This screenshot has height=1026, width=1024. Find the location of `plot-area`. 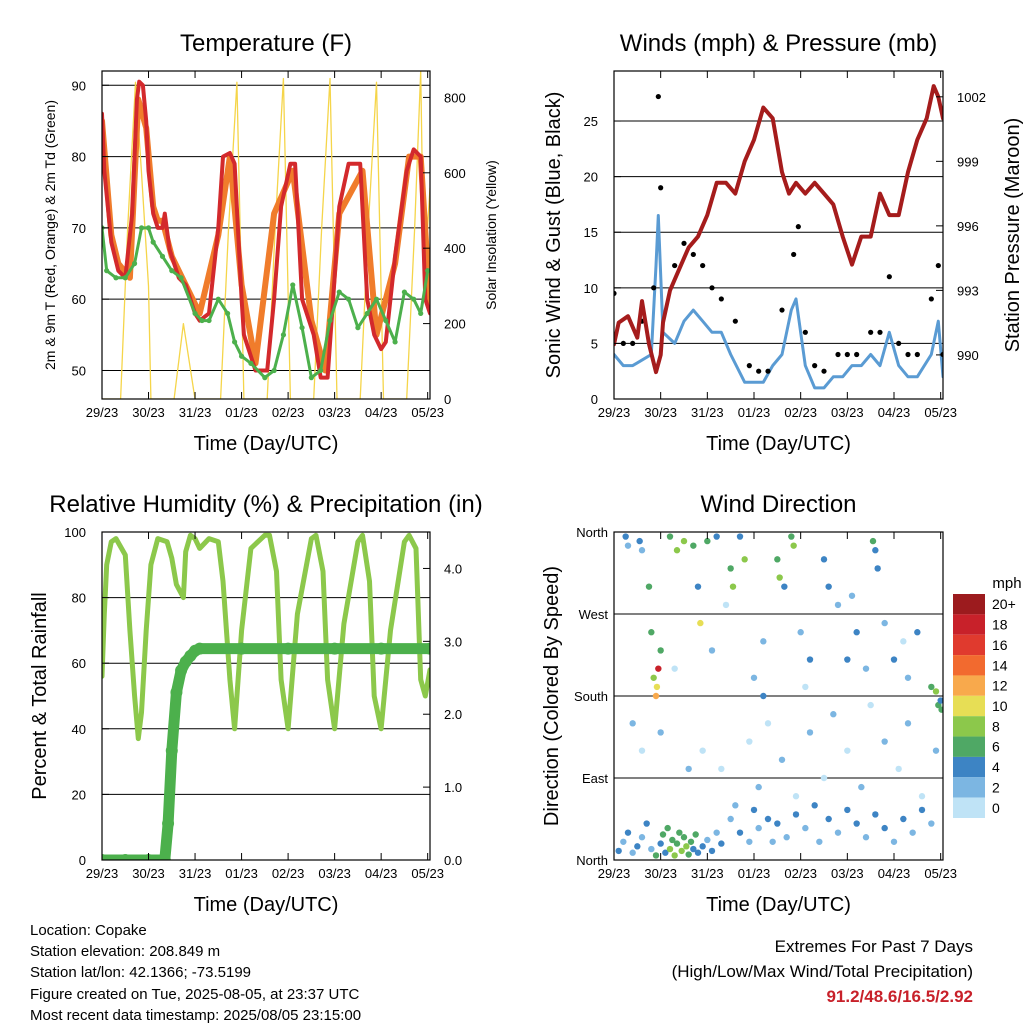

plot-area is located at coordinates (778, 237).